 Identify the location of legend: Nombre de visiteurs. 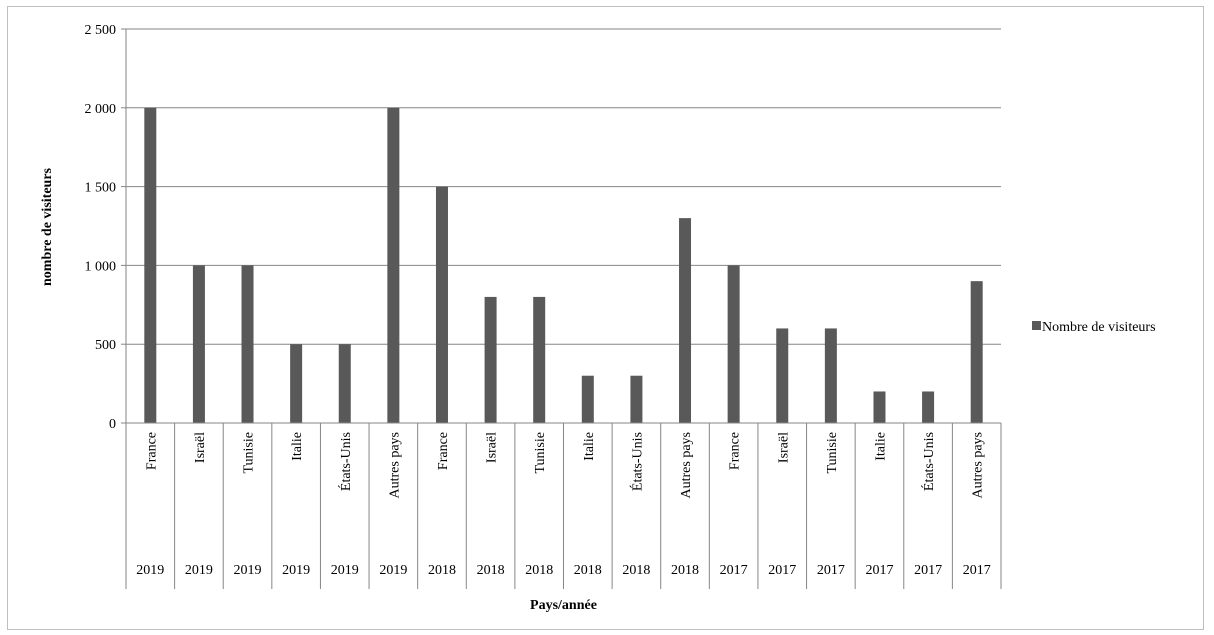
(1094, 327).